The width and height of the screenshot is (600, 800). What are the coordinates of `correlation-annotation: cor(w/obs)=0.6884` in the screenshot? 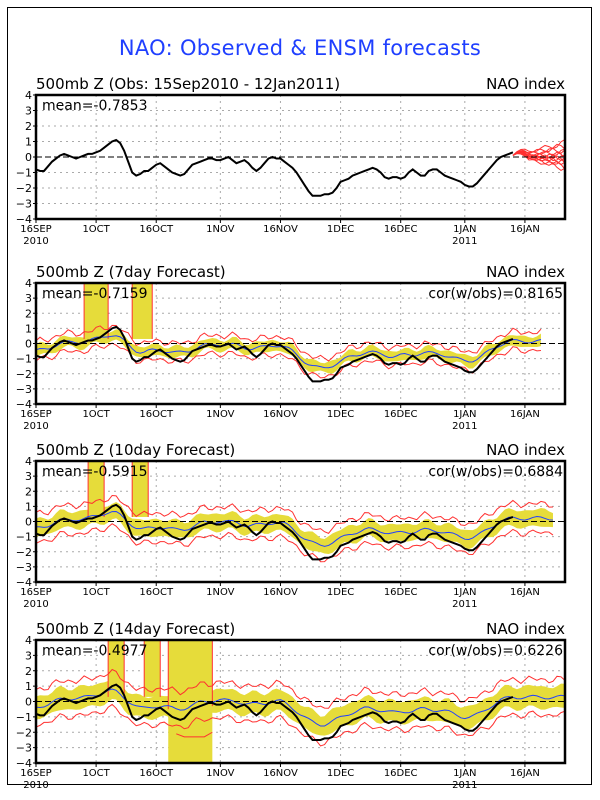 It's located at (495, 472).